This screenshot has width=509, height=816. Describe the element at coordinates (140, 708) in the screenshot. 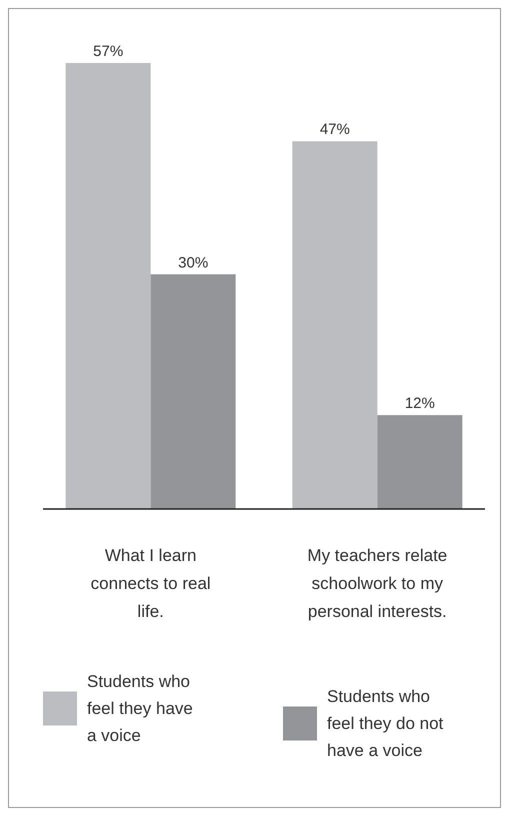

I see `legend-label: Students who feel they have a voice` at that location.